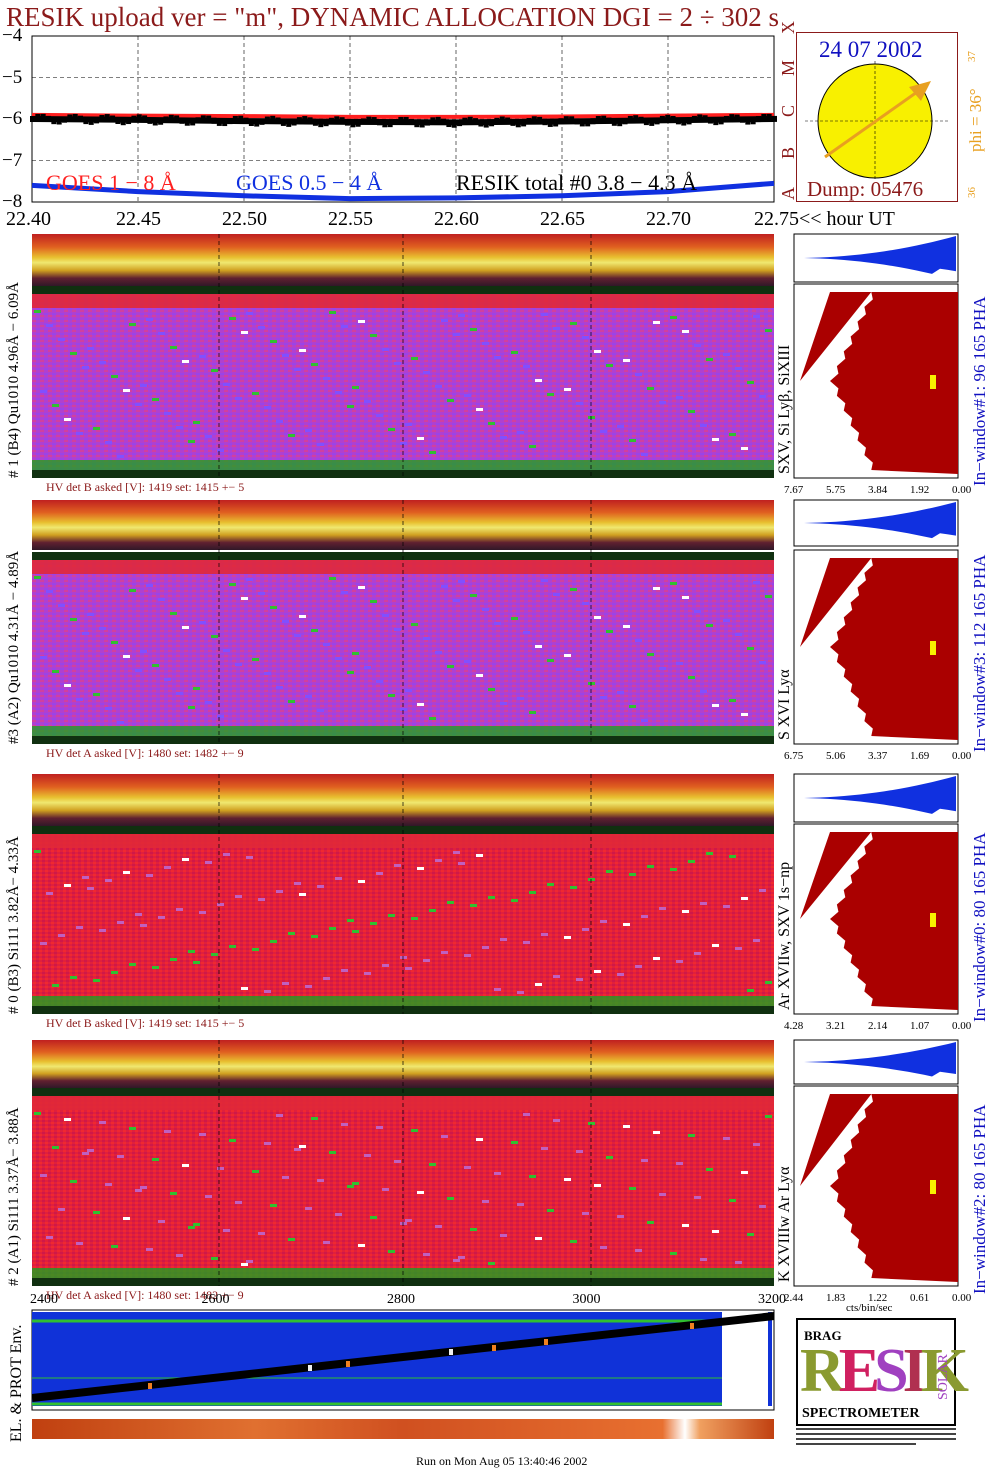 This screenshot has height=1476, width=1004. I want to click on legend-goes-short: GOES 0.5 − 4 Å, so click(309, 182).